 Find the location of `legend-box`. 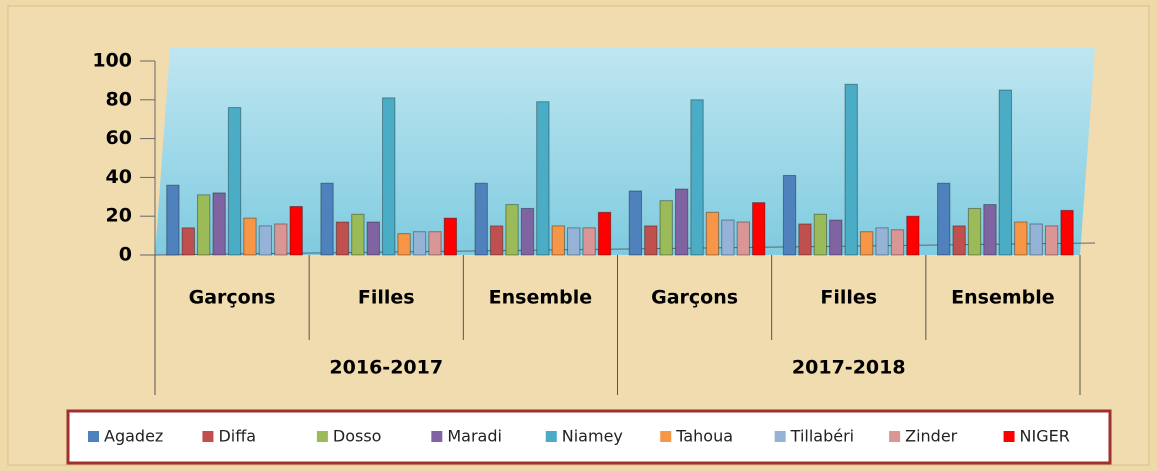

legend-box is located at coordinates (589, 437).